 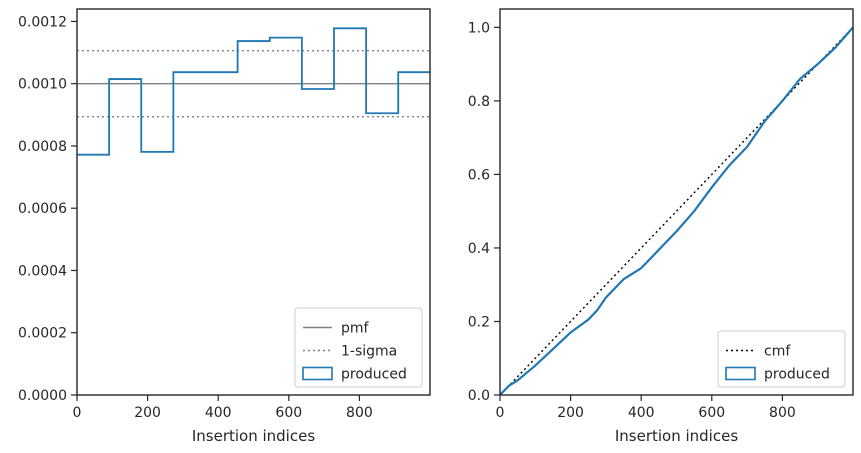 I want to click on y-tick-label: 0.6, so click(x=479, y=175).